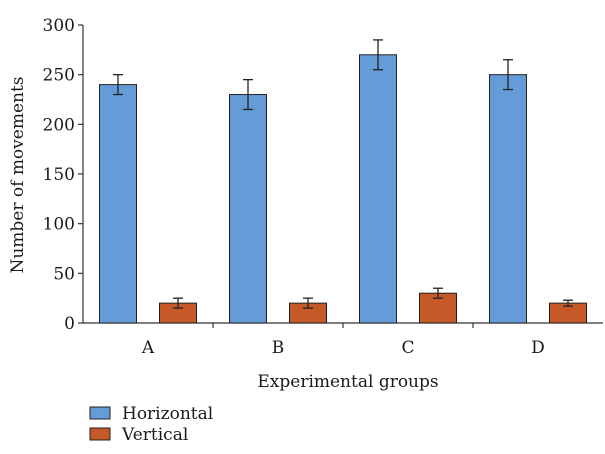 Image resolution: width=605 pixels, height=454 pixels. What do you see at coordinates (100, 413) in the screenshot?
I see `legend-swatch-horizontal` at bounding box center [100, 413].